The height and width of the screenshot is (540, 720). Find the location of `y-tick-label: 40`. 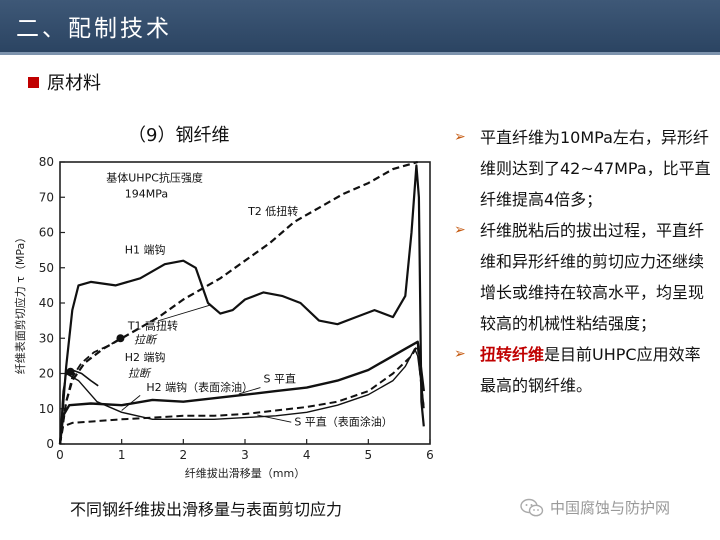

y-tick-label: 40 is located at coordinates (46, 303).